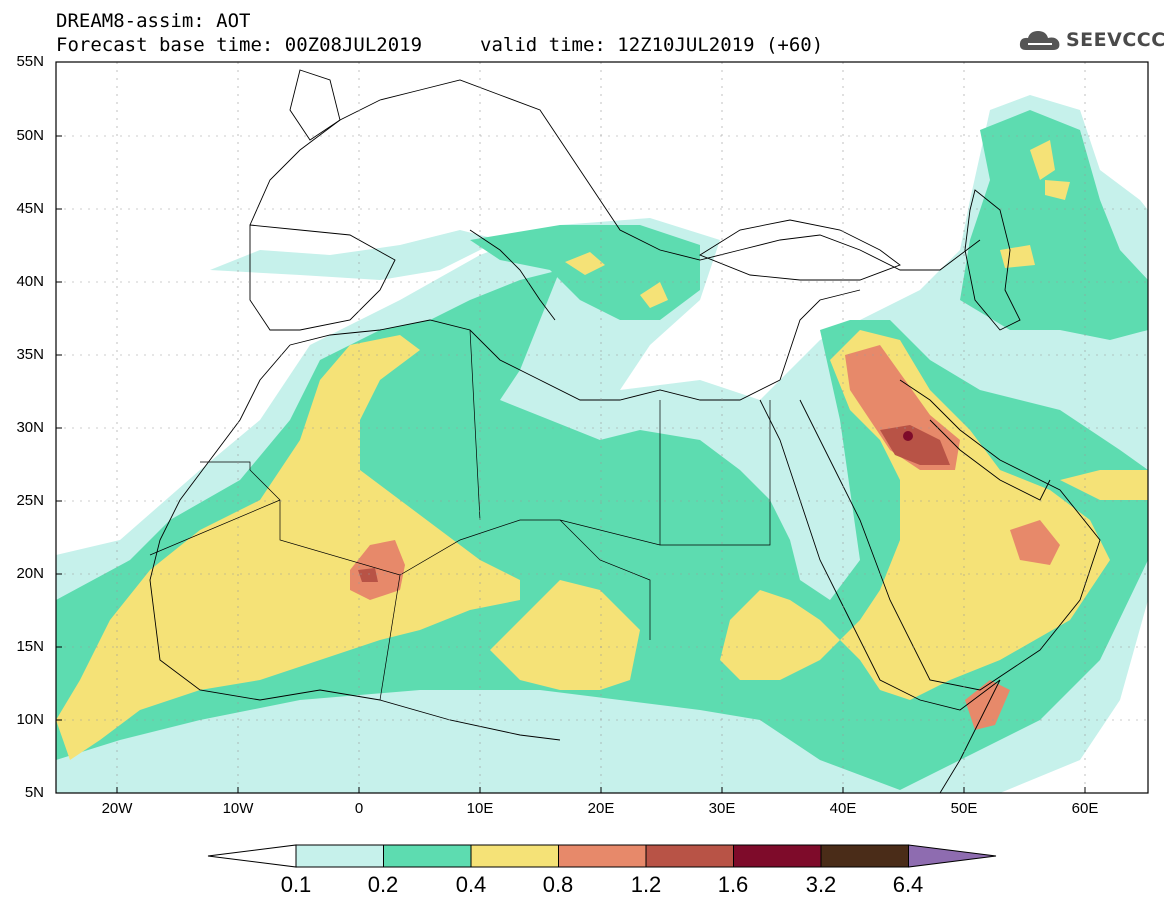  Describe the element at coordinates (535, 360) in the screenshot. I see `coastline-mediterranean` at that location.